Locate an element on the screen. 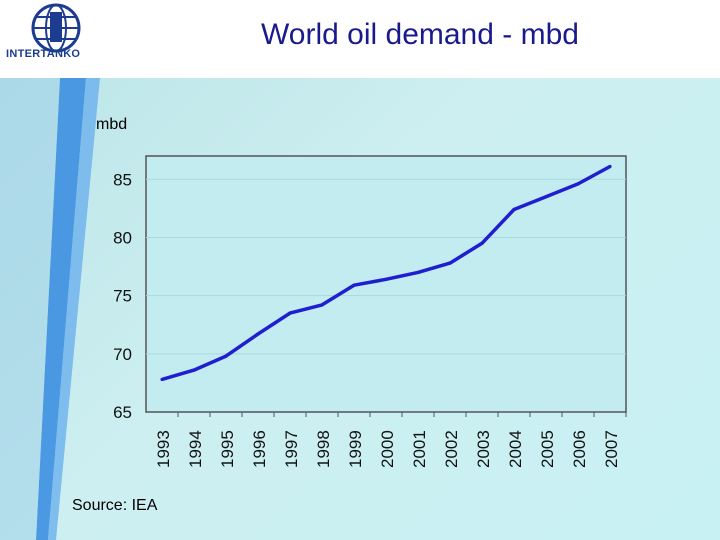  y-tick-label: 80 is located at coordinates (122, 237).